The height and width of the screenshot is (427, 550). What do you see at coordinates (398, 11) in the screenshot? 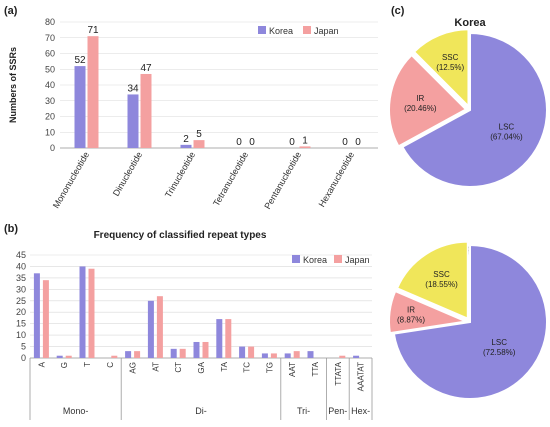
I see `panel-label-c: (c)` at bounding box center [398, 11].